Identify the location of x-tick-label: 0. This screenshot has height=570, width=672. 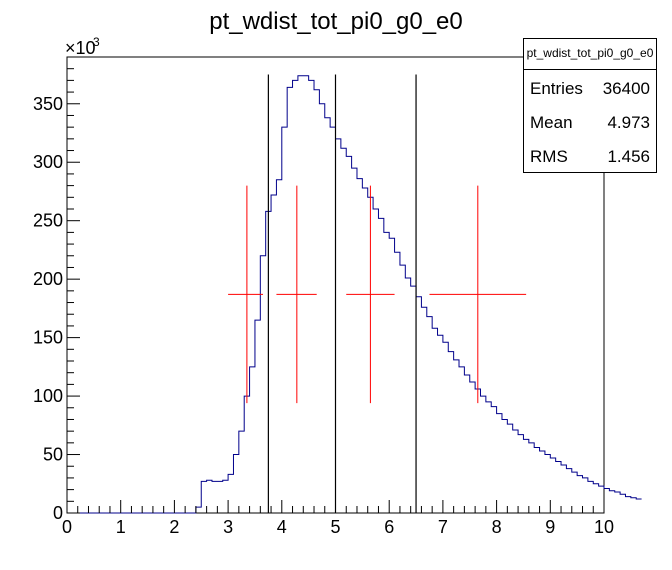
(67, 527).